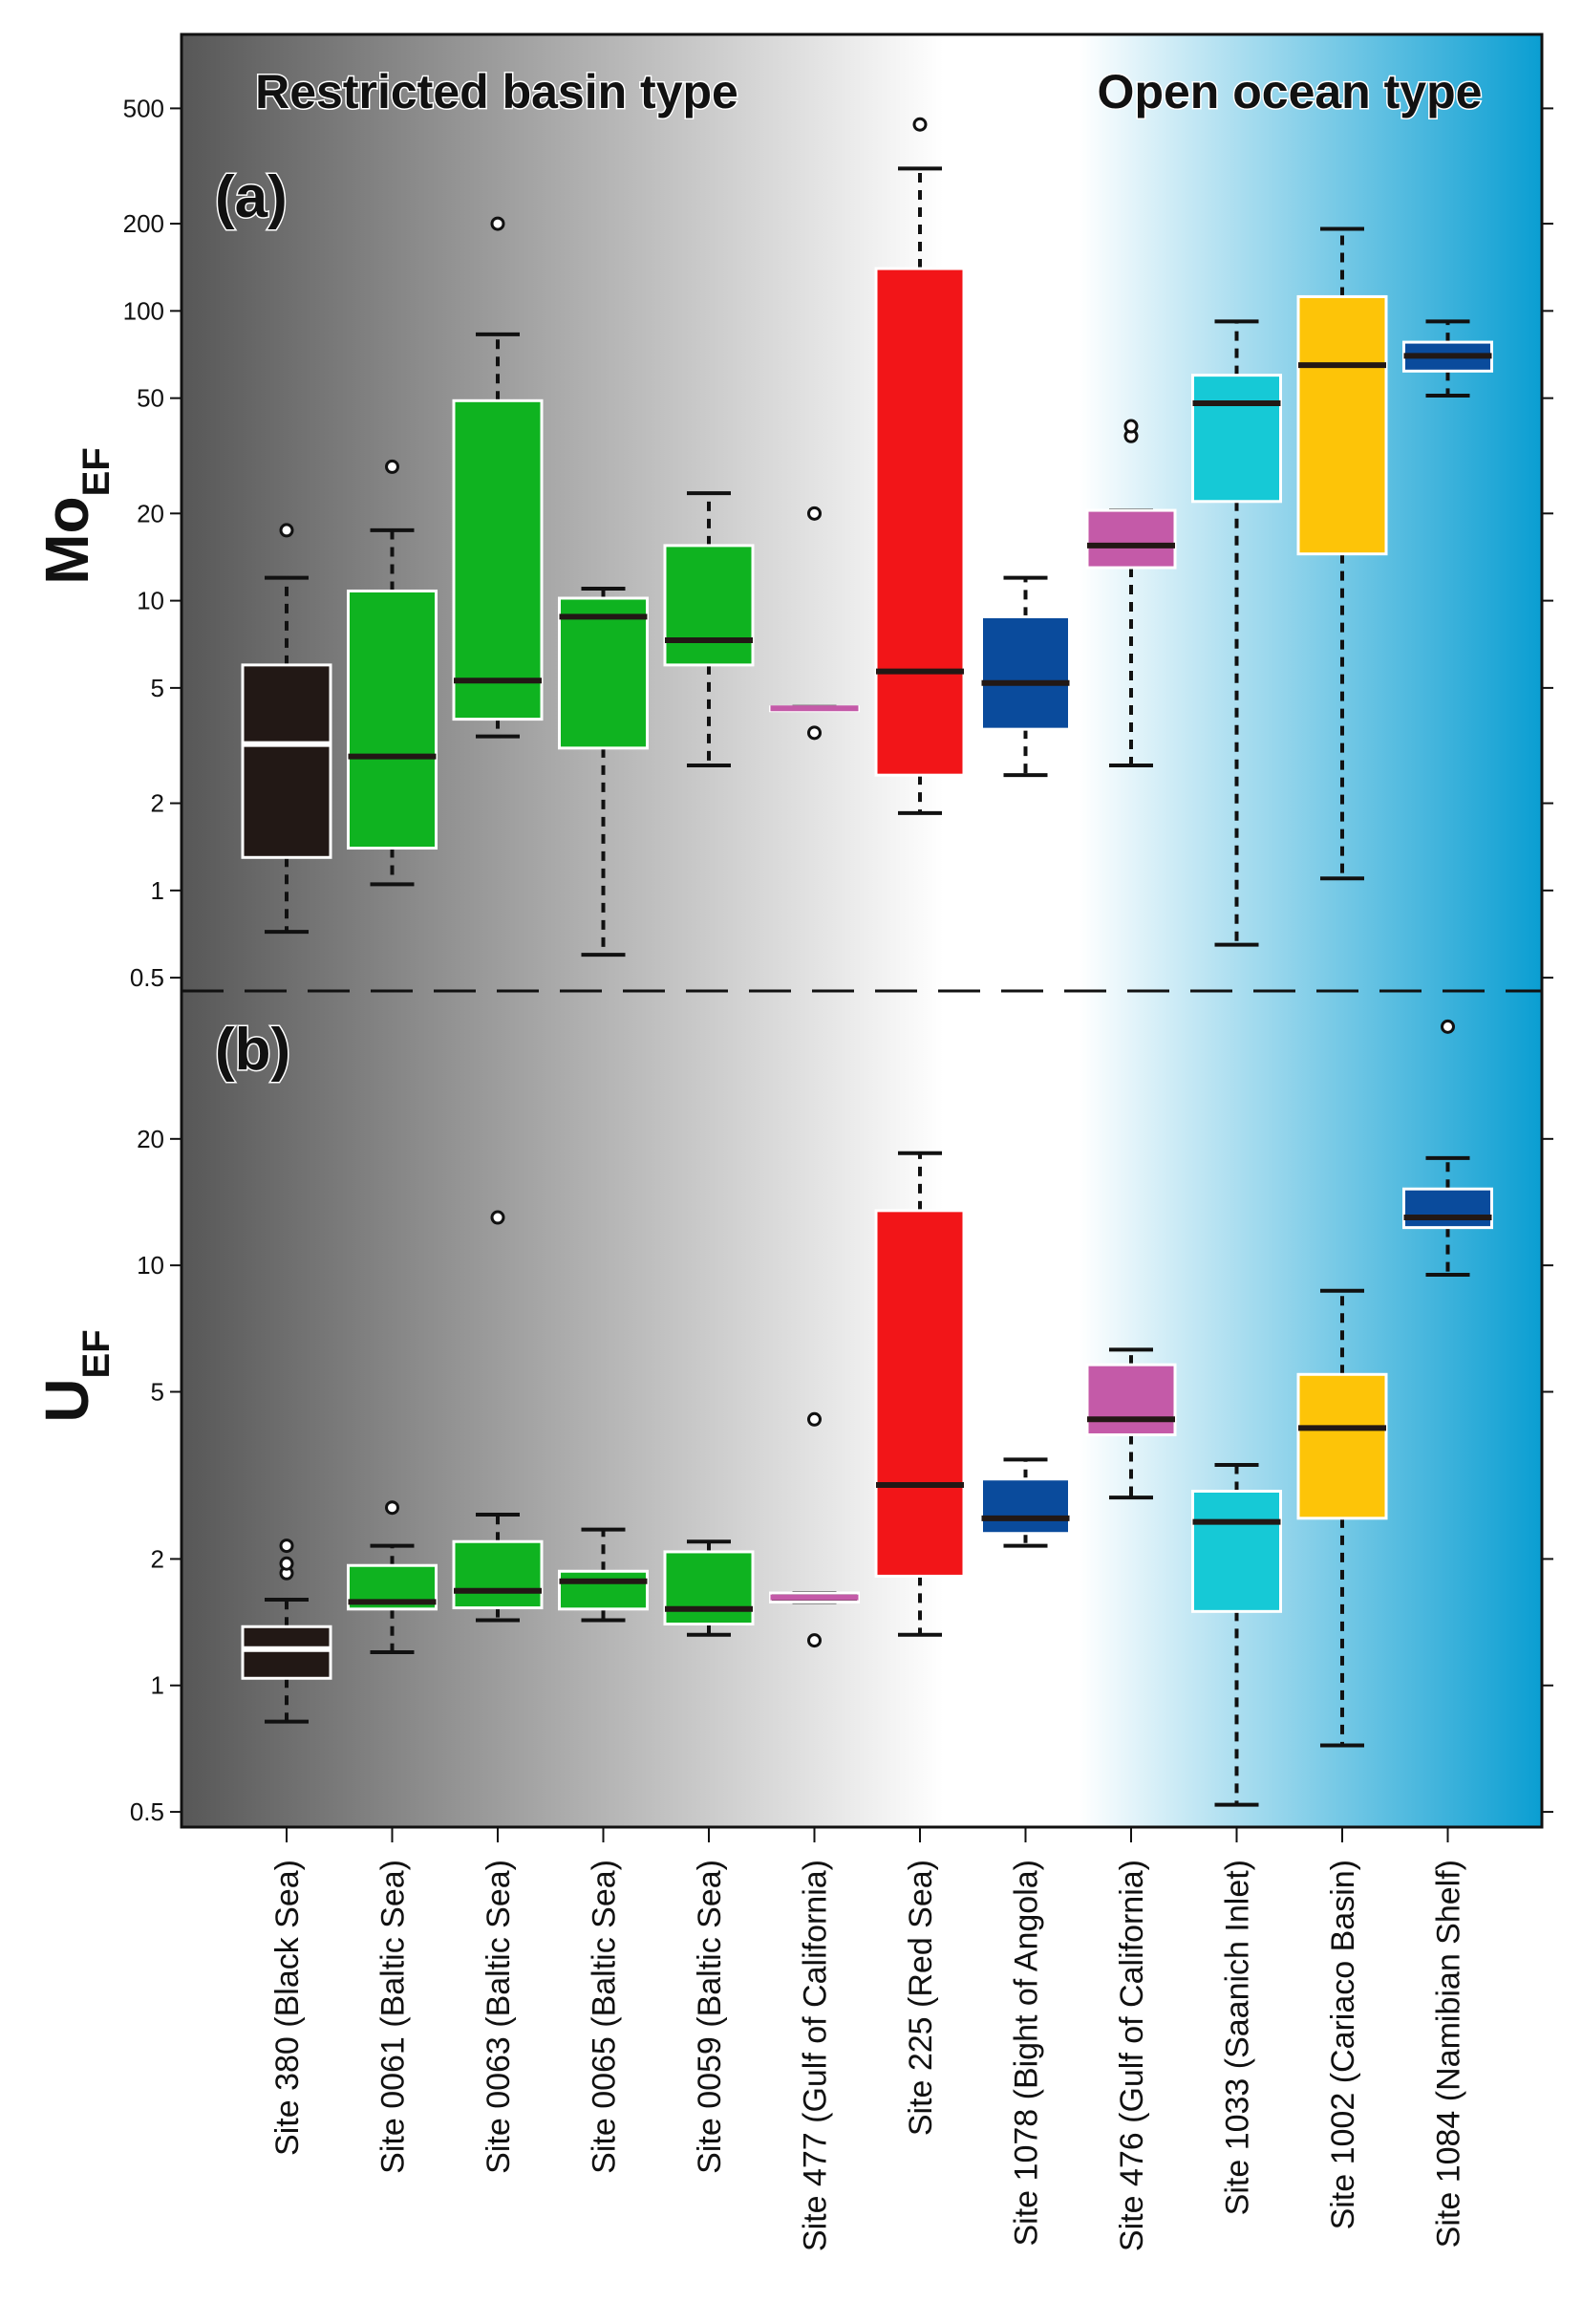  Describe the element at coordinates (147, 1811) in the screenshot. I see `y-tick-label: 0.5` at that location.